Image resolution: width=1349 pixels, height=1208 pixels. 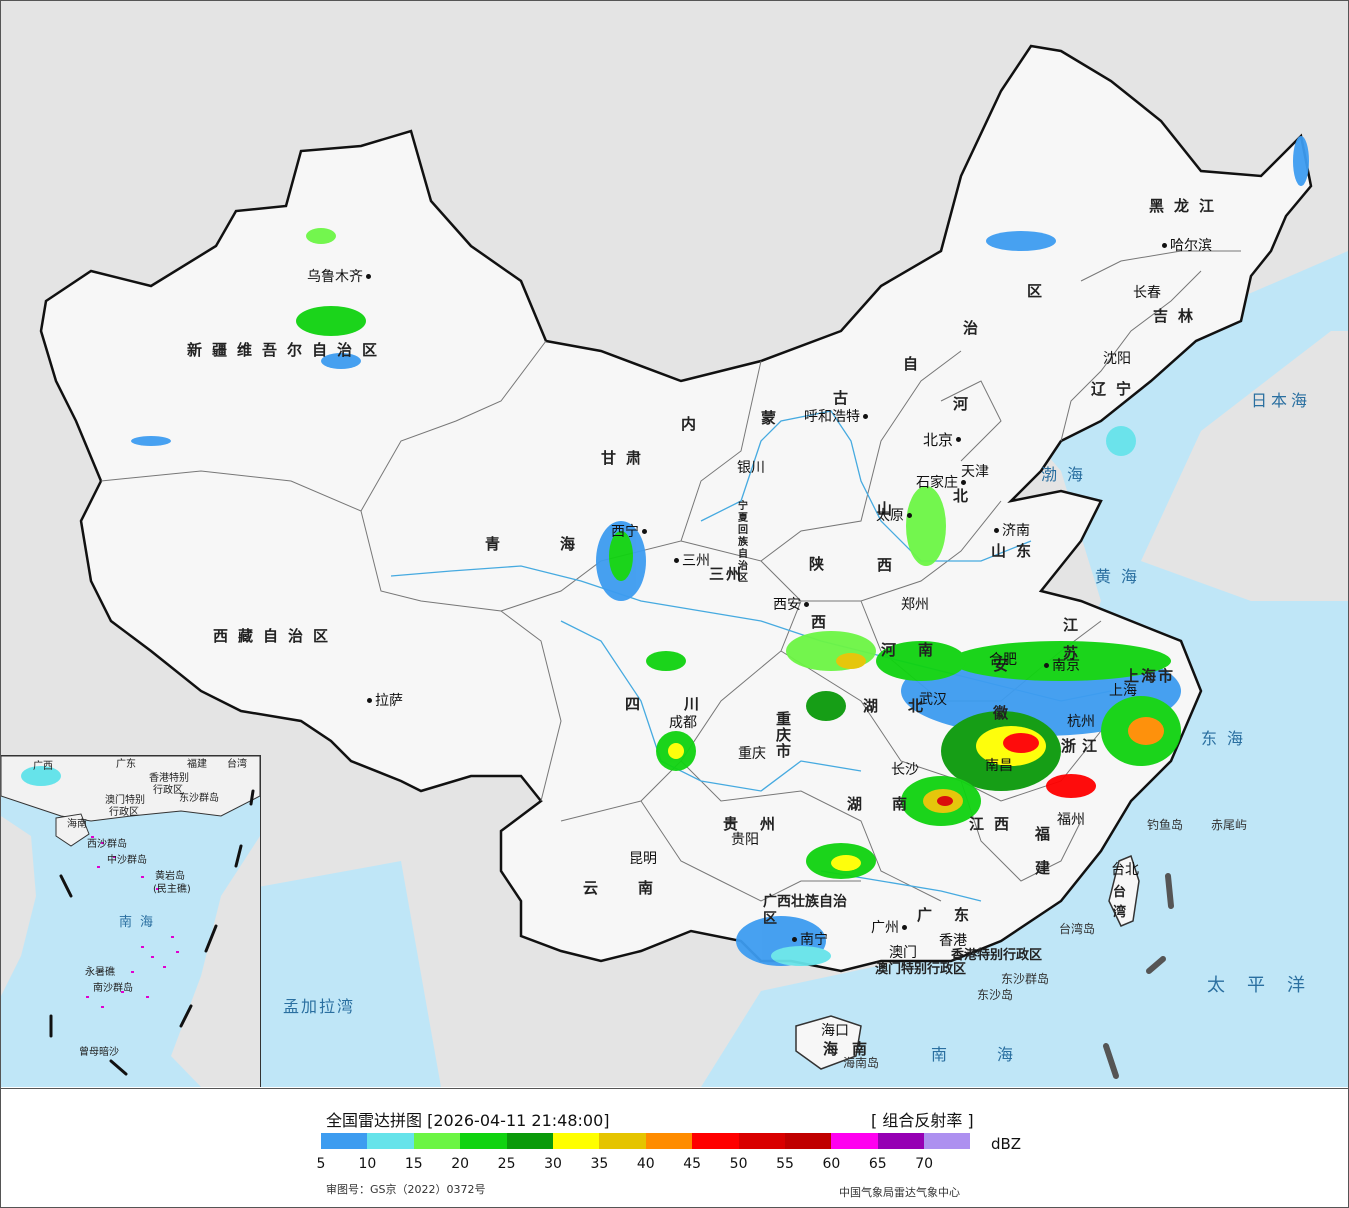 I want to click on city-changchun: 长春, so click(x=1147, y=293).